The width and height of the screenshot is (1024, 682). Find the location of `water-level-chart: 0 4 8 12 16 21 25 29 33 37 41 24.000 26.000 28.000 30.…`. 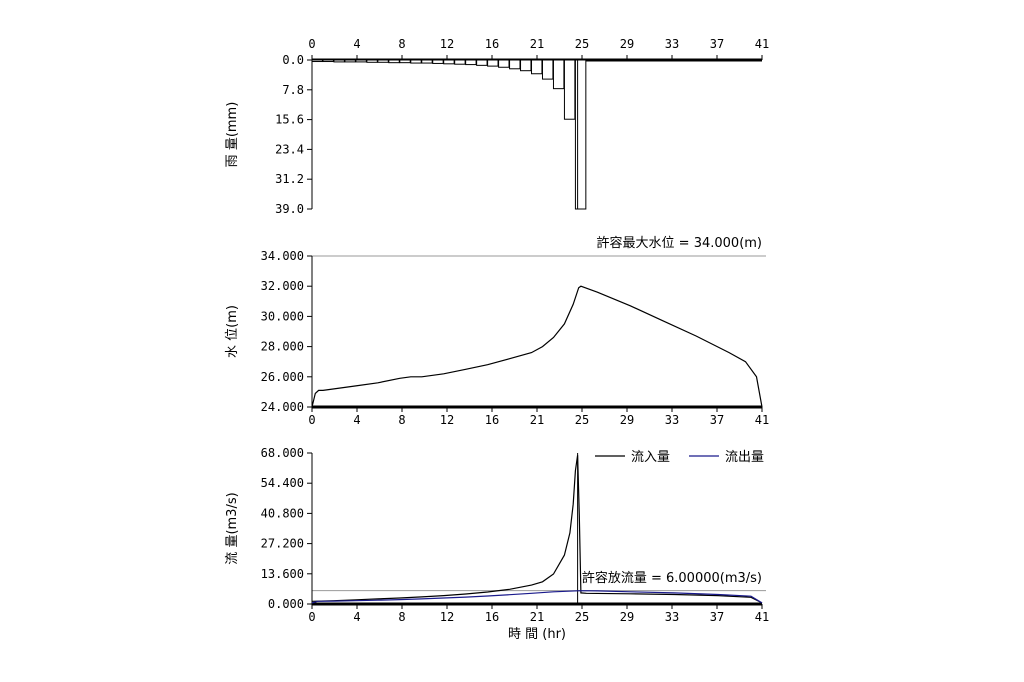

water-level-chart: 0 4 8 12 16 21 25 29 33 37 41 24.000 26.000 28.000 30.… is located at coordinates (497, 331).